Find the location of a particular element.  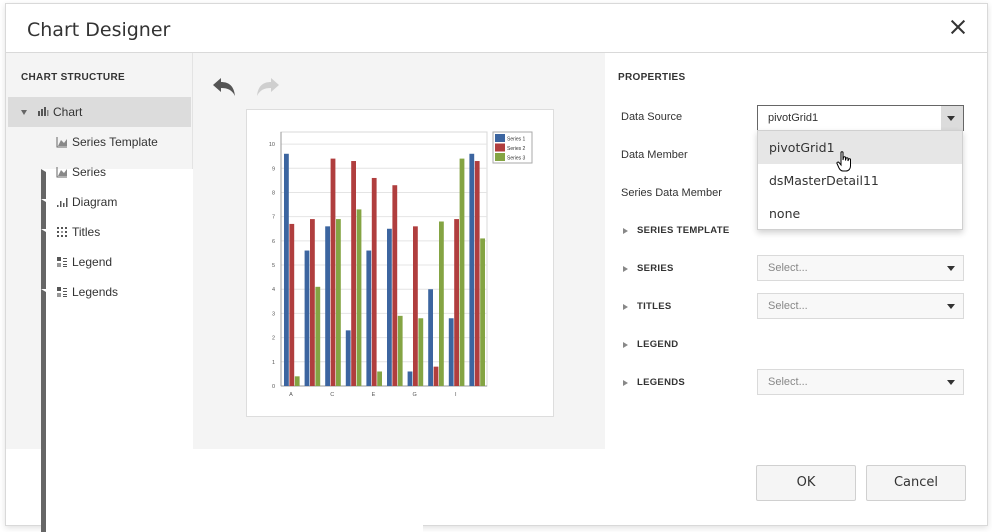

data-source-value: pivotGrid1 is located at coordinates (793, 118).